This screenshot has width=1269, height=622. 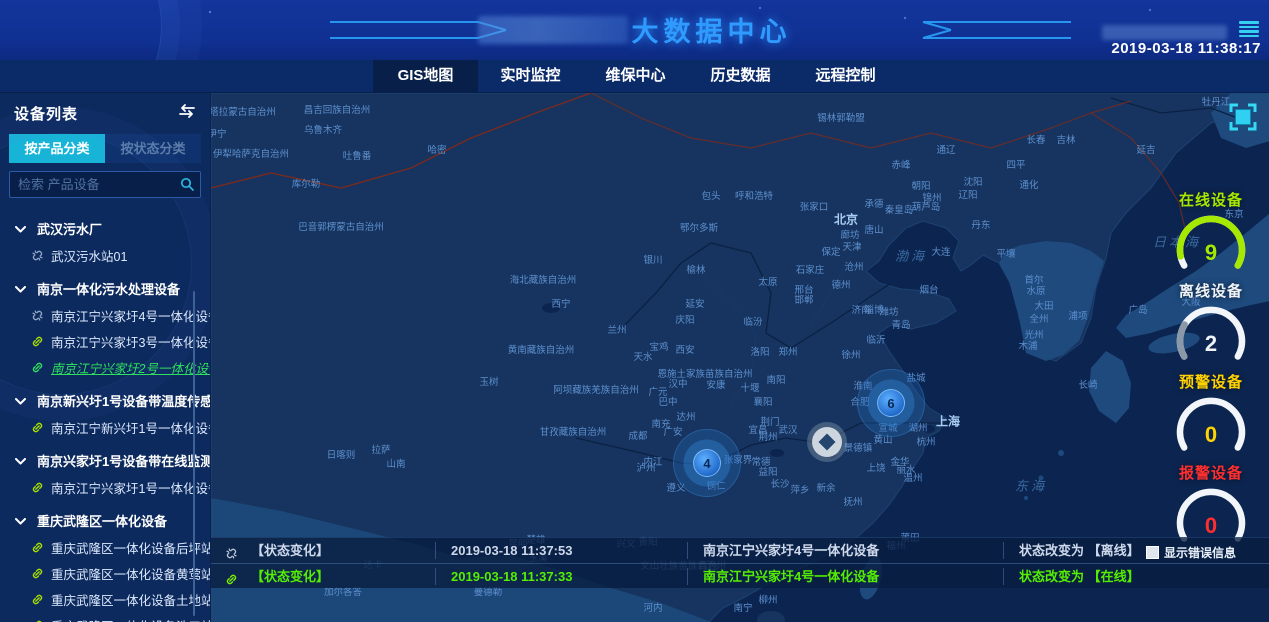 I want to click on tree-group: 南京兴家圩1号设备带在线监测, so click(x=105, y=460).